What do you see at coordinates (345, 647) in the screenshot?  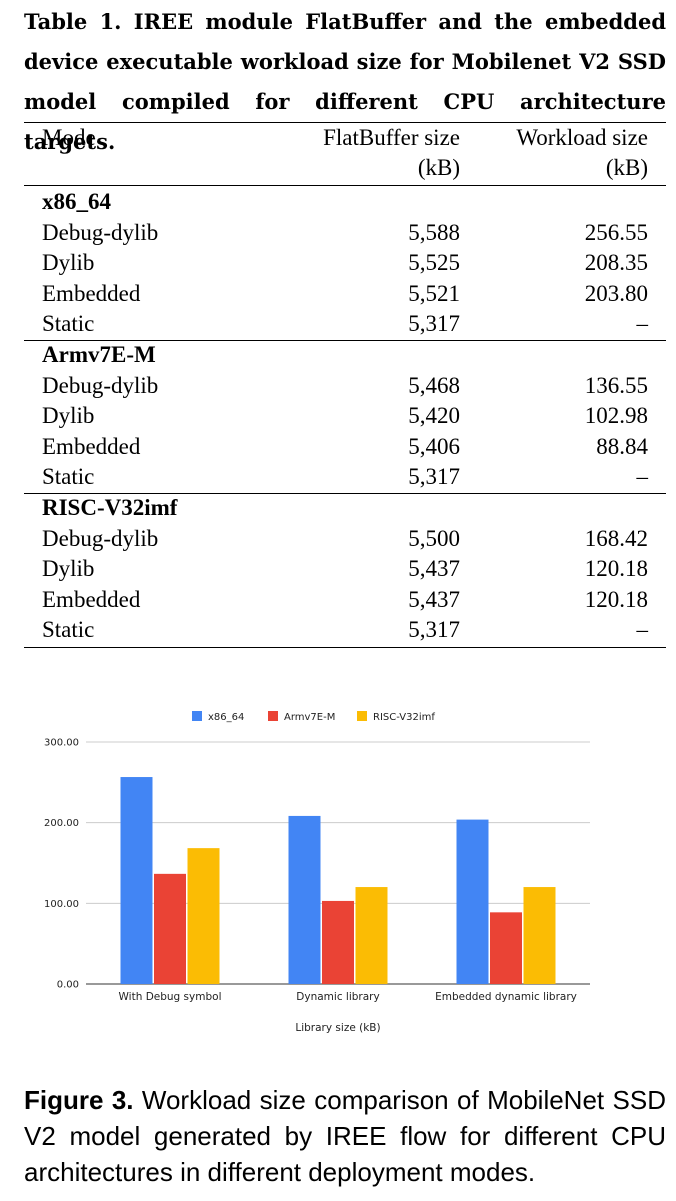 I see `table-bottom-rule` at bounding box center [345, 647].